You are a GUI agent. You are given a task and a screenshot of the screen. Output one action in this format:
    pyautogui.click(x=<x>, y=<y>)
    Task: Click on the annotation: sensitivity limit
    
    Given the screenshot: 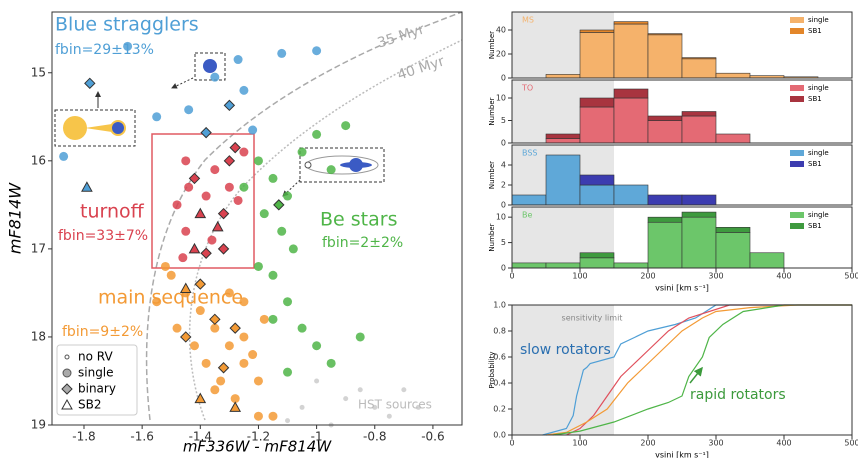 What is the action you would take?
    pyautogui.click(x=592, y=318)
    